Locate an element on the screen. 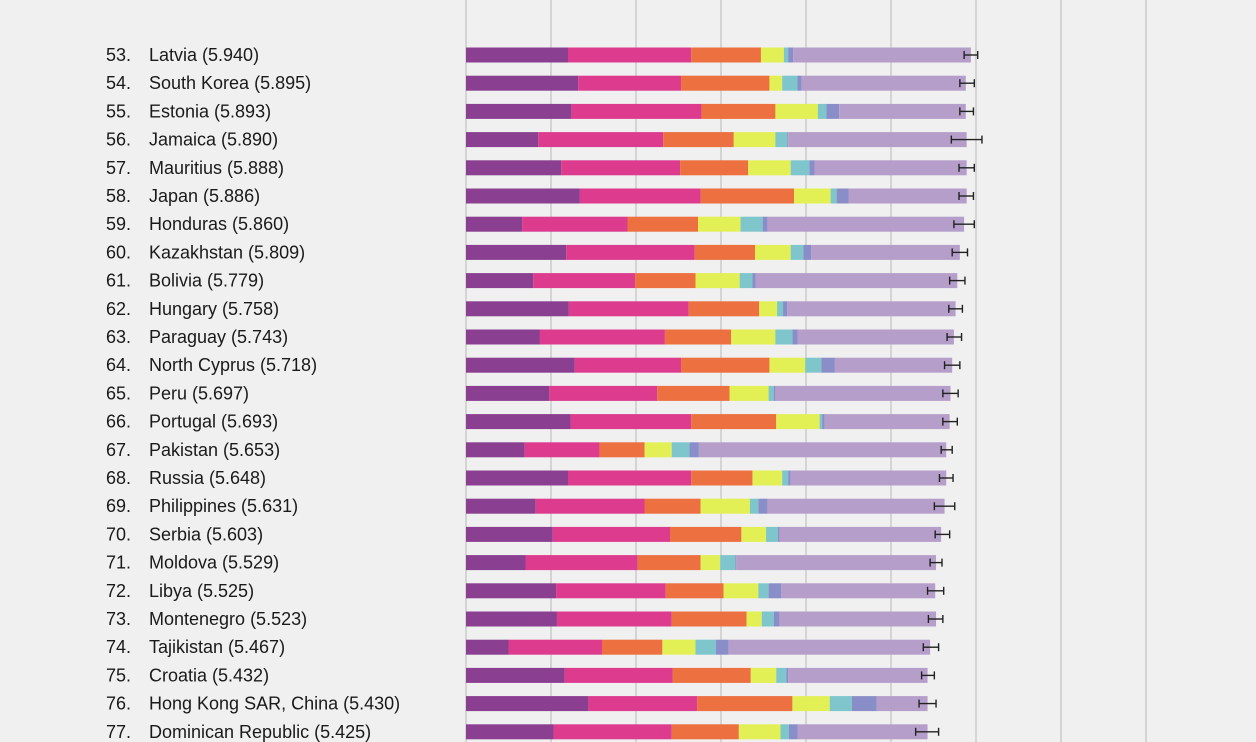 This screenshot has width=1256, height=742. rank-label: 71. is located at coordinates (118, 563).